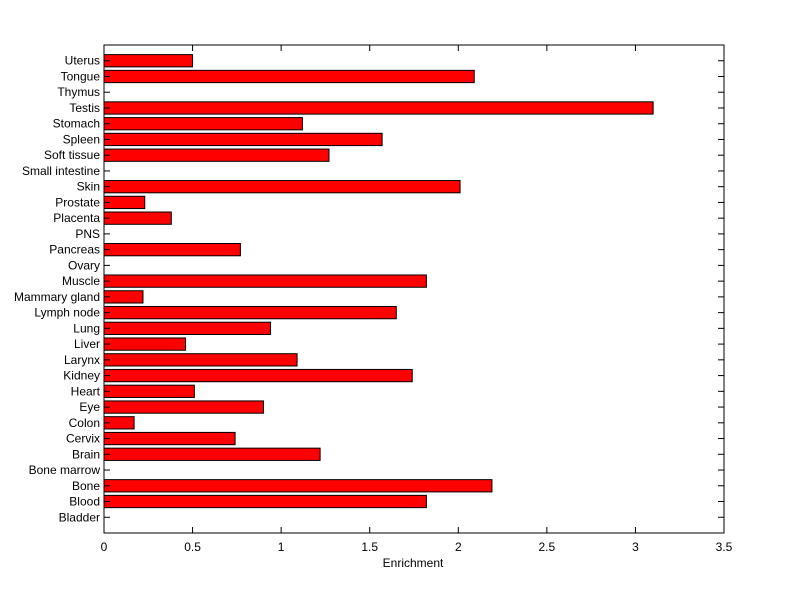 The image size is (800, 599). What do you see at coordinates (81, 376) in the screenshot?
I see `y-tick-label-kidney: Kidney` at bounding box center [81, 376].